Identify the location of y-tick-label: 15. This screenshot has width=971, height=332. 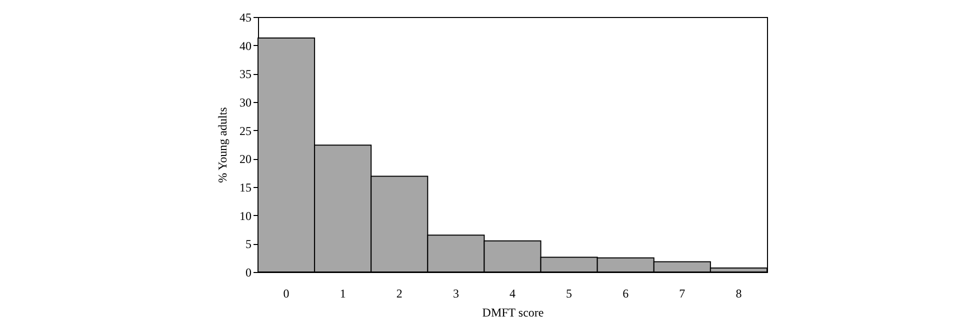
(246, 187).